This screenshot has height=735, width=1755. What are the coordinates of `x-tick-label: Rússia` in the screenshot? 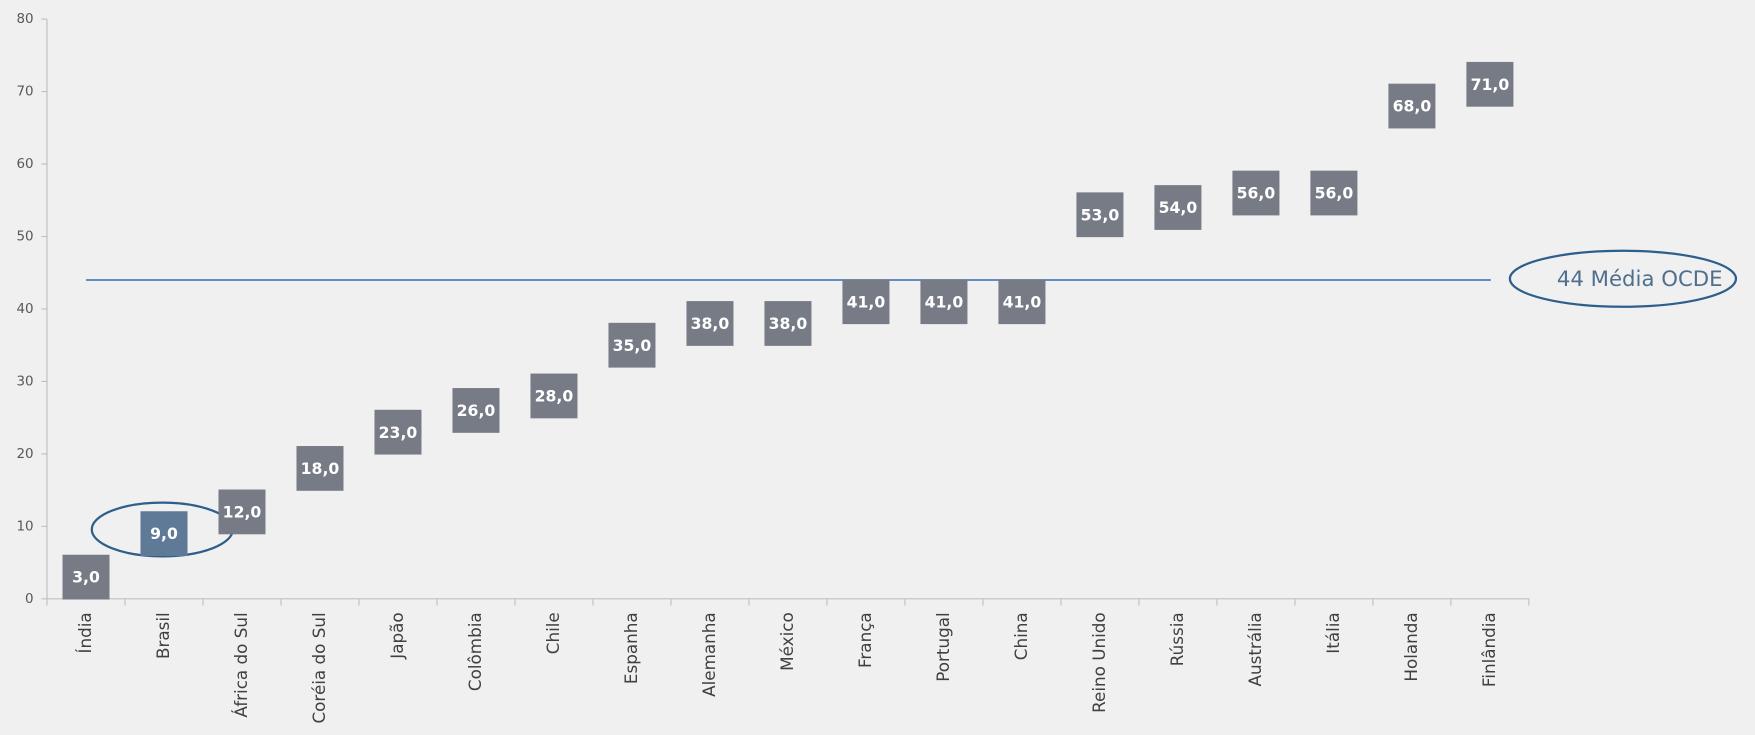 It's located at (1177, 639).